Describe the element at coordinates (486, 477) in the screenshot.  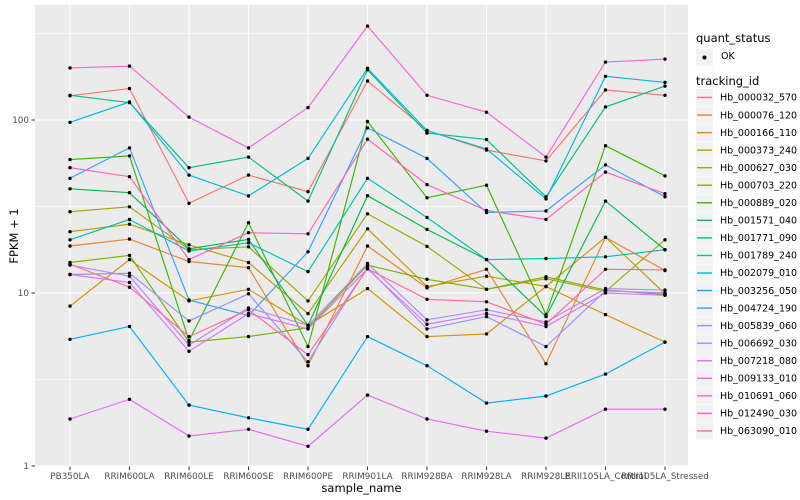
I see `x-tick-label: RRIM928LA` at that location.